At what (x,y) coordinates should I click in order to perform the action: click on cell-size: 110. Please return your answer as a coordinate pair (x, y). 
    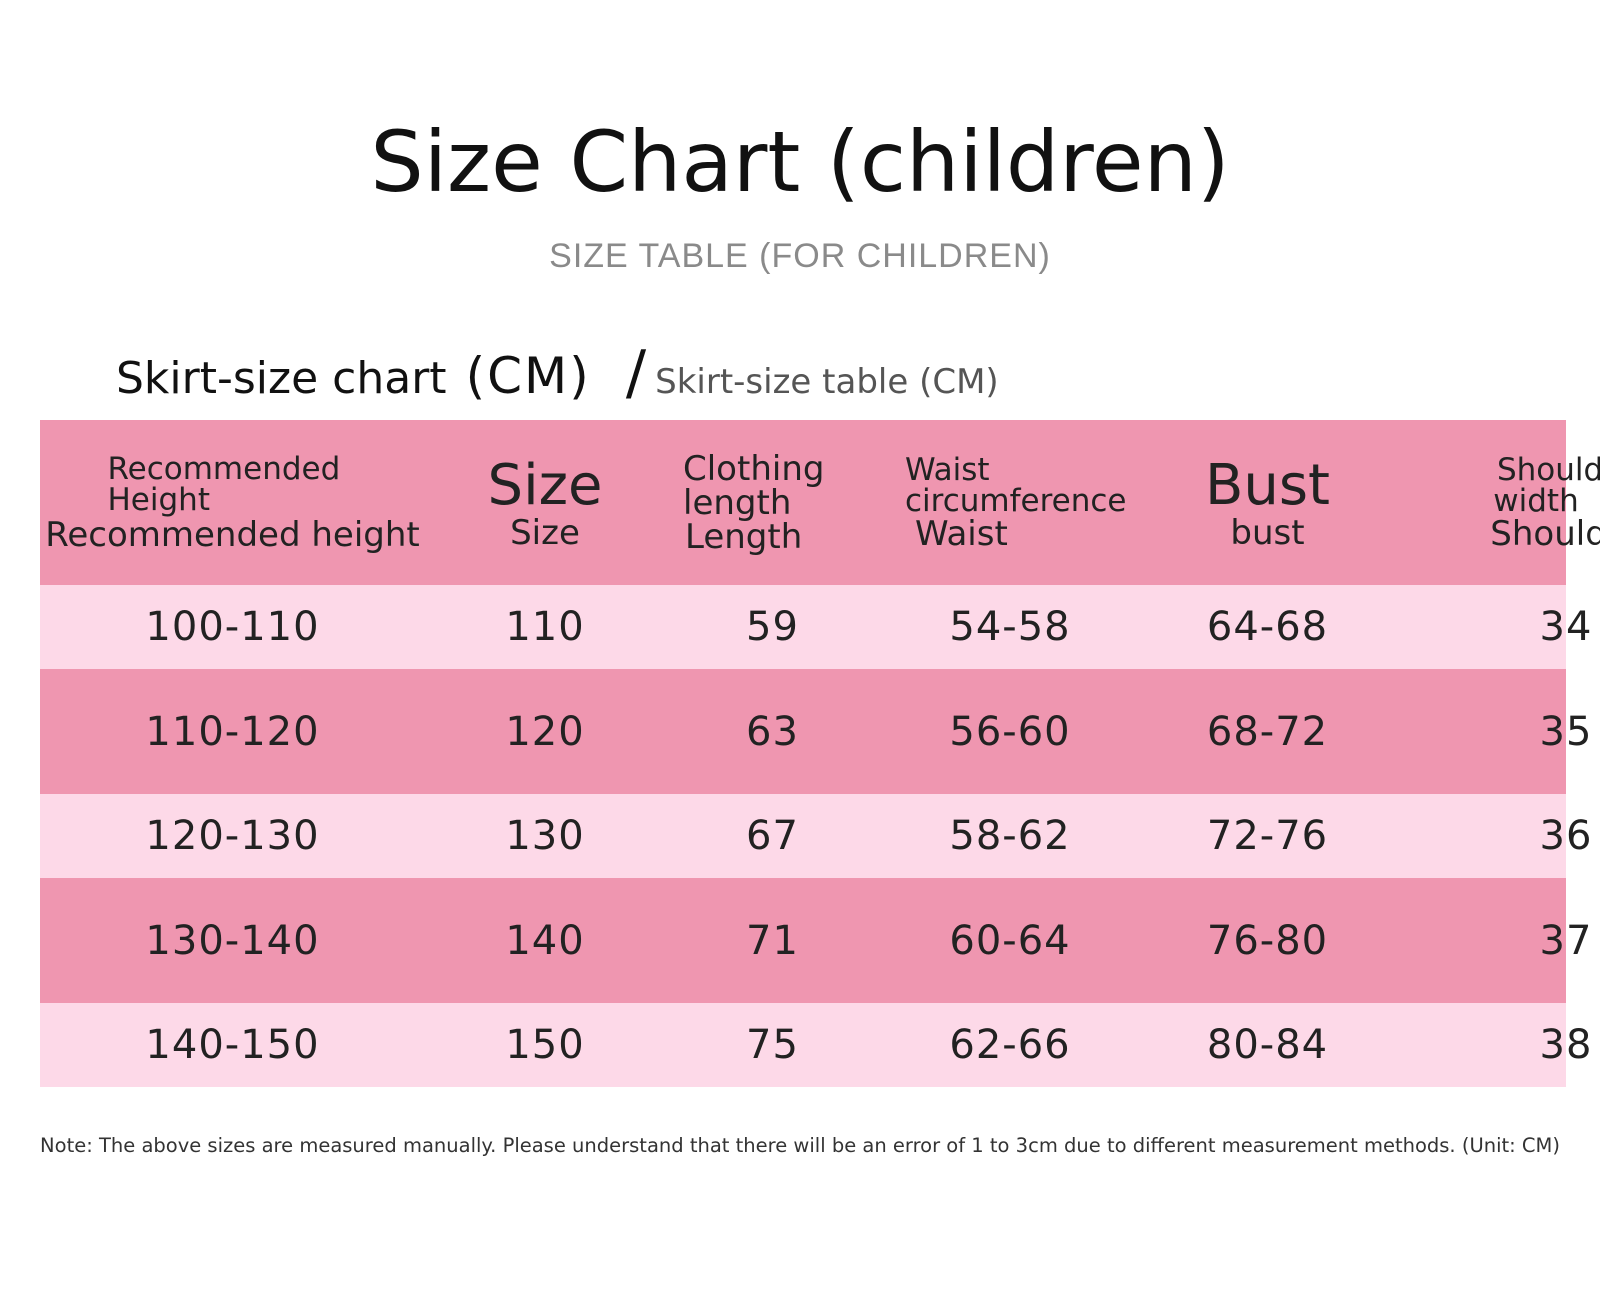
    Looking at the image, I should click on (545, 627).